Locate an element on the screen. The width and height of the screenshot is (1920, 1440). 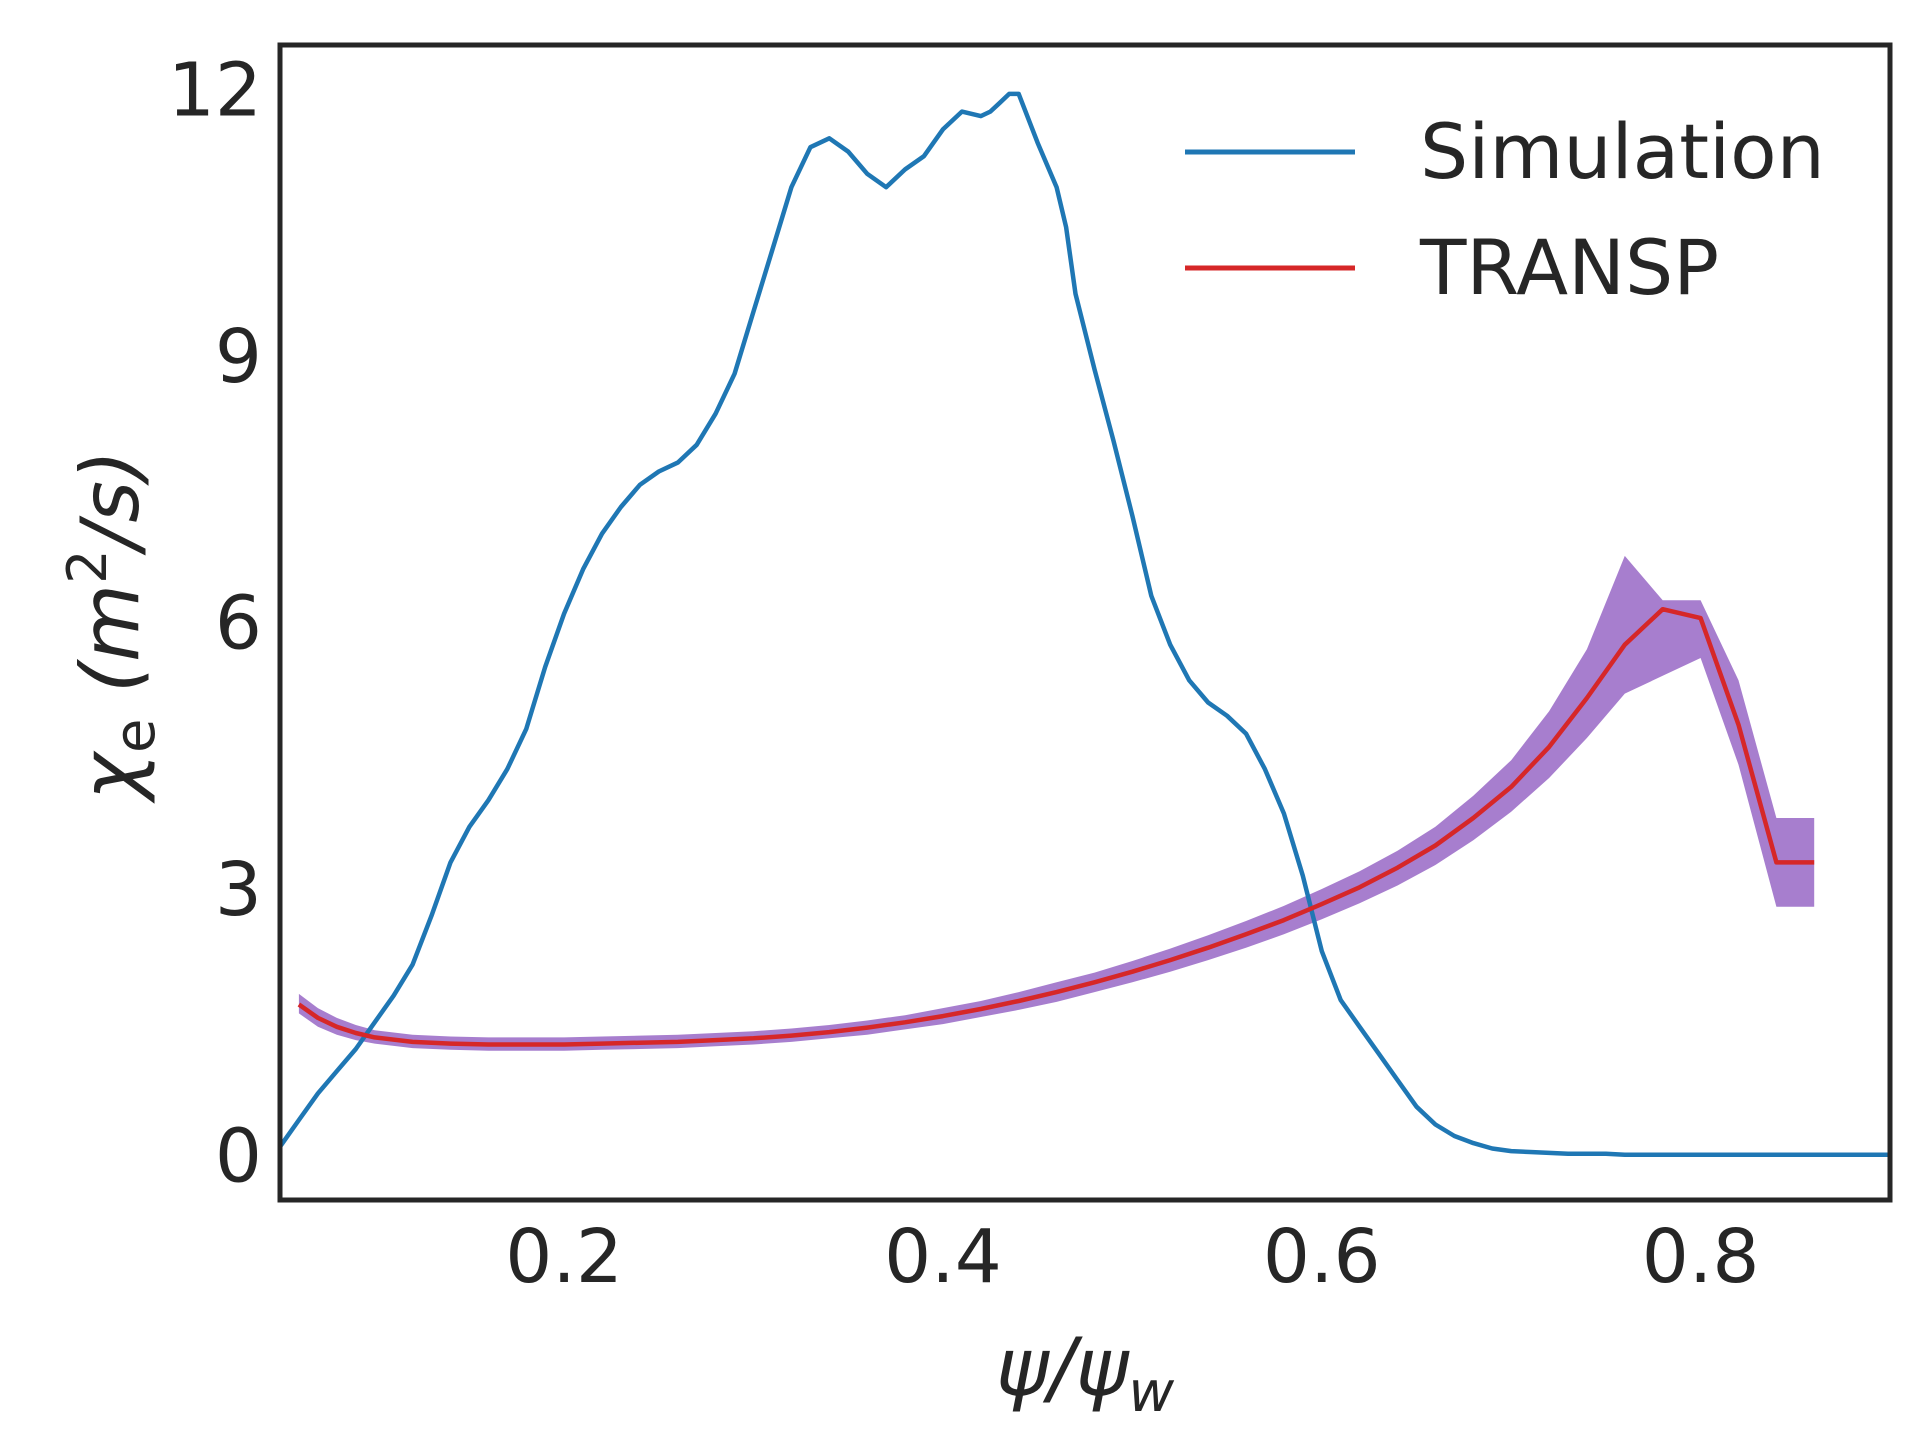
y-axis-label-rest: /s) is located at coordinates (110, 503).